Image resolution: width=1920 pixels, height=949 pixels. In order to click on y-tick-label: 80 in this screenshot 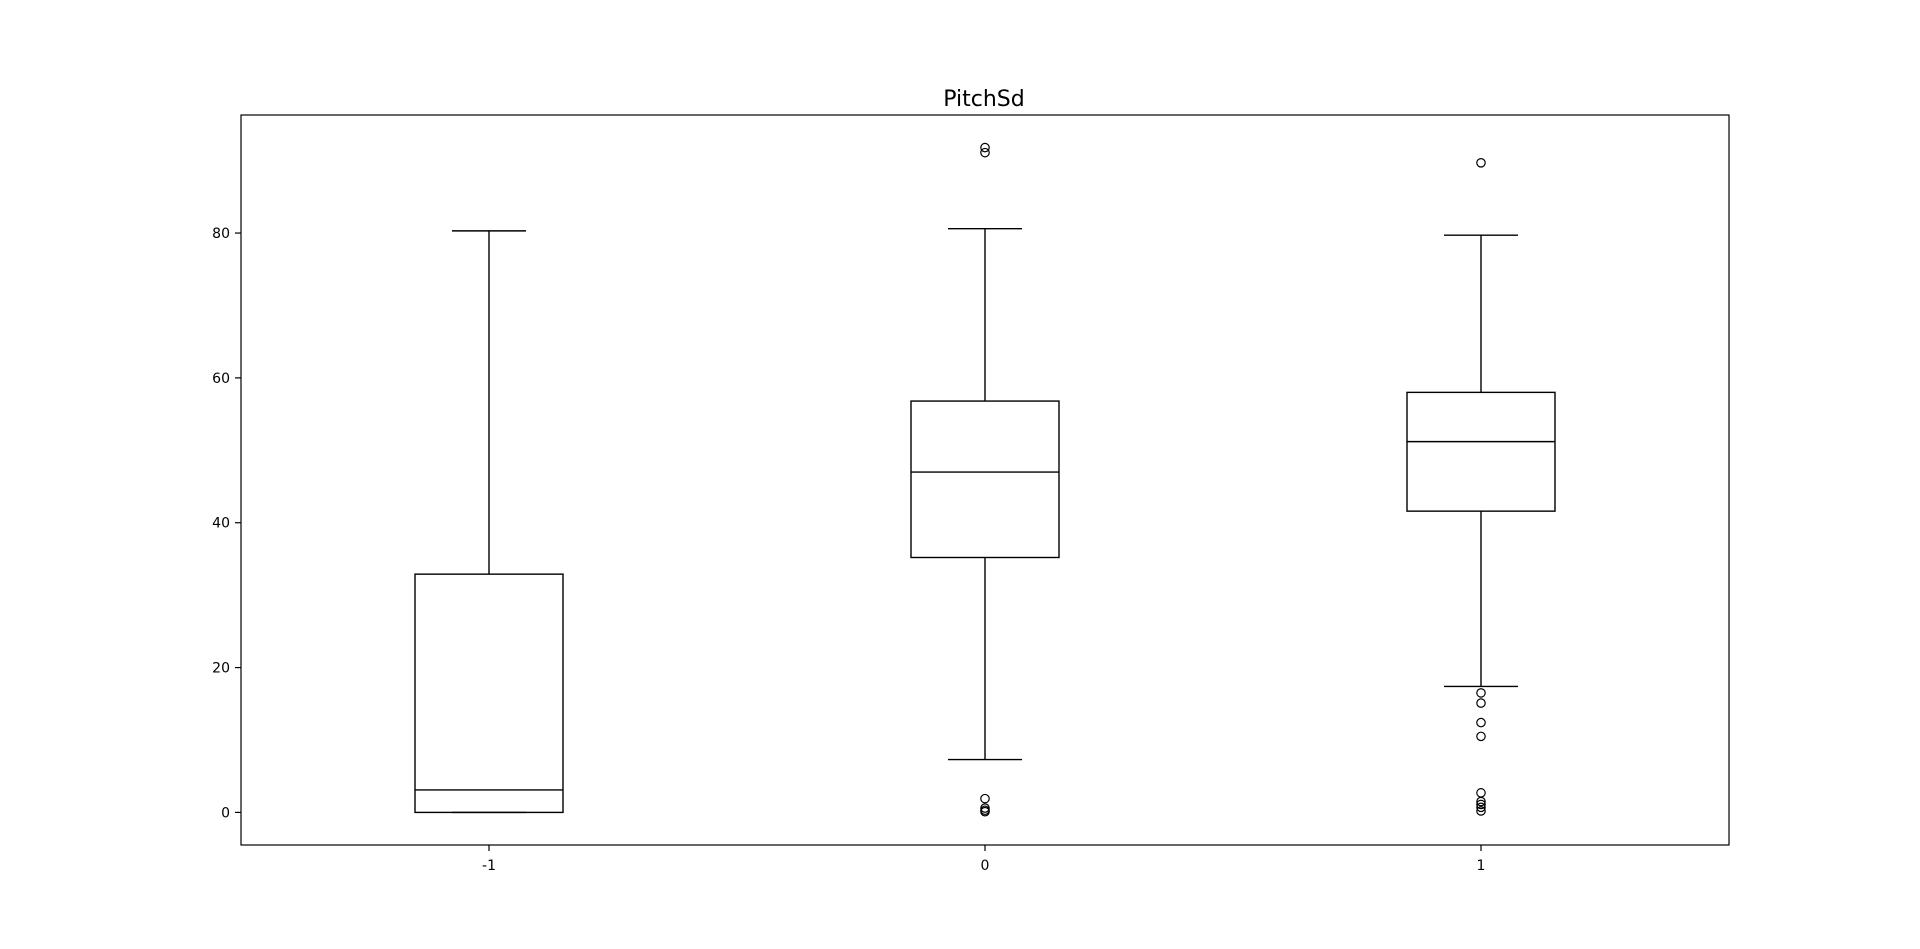, I will do `click(221, 234)`.